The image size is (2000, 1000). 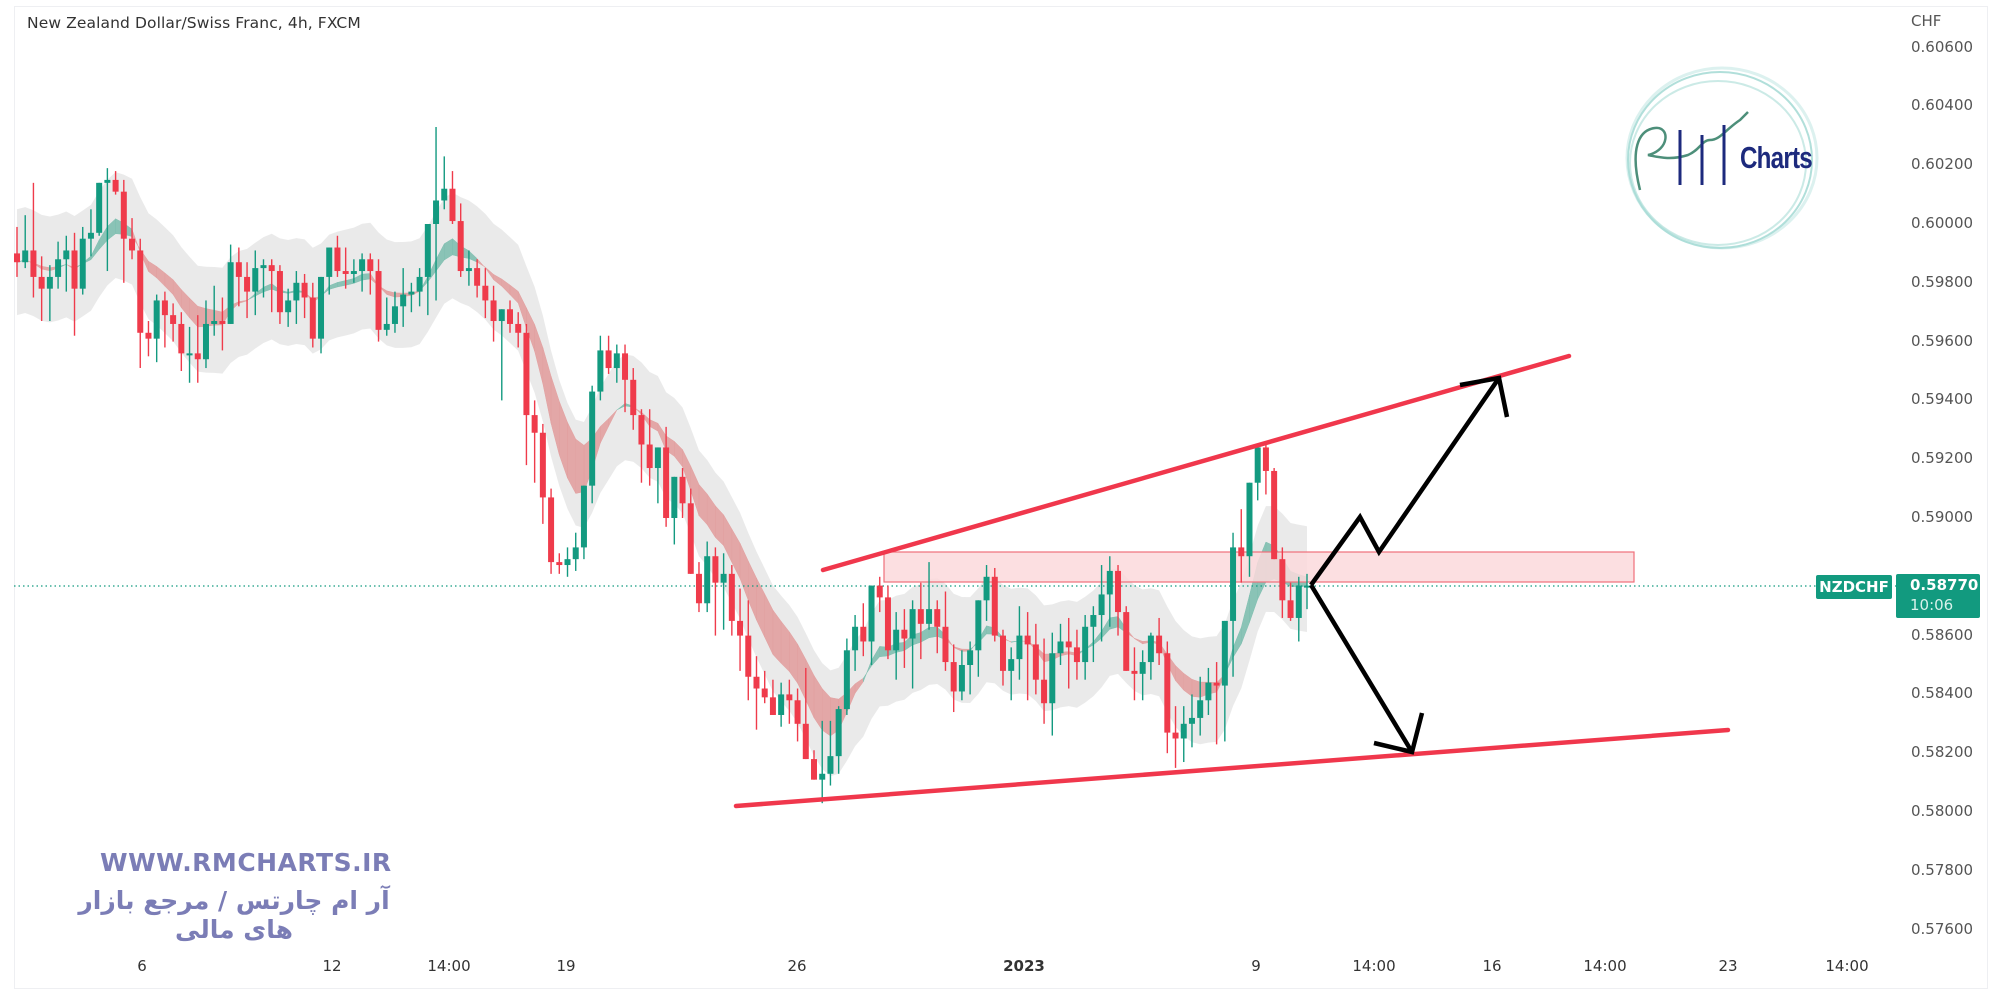 I want to click on rmcharts-logo-icon, so click(x=1722, y=158).